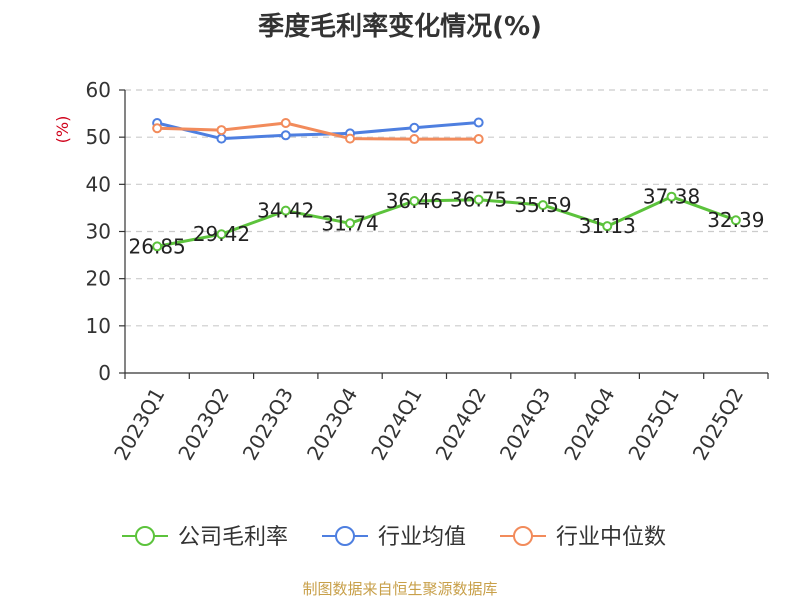 The image size is (800, 600). What do you see at coordinates (653, 424) in the screenshot?
I see `x-tick-label: 2025Q1` at bounding box center [653, 424].